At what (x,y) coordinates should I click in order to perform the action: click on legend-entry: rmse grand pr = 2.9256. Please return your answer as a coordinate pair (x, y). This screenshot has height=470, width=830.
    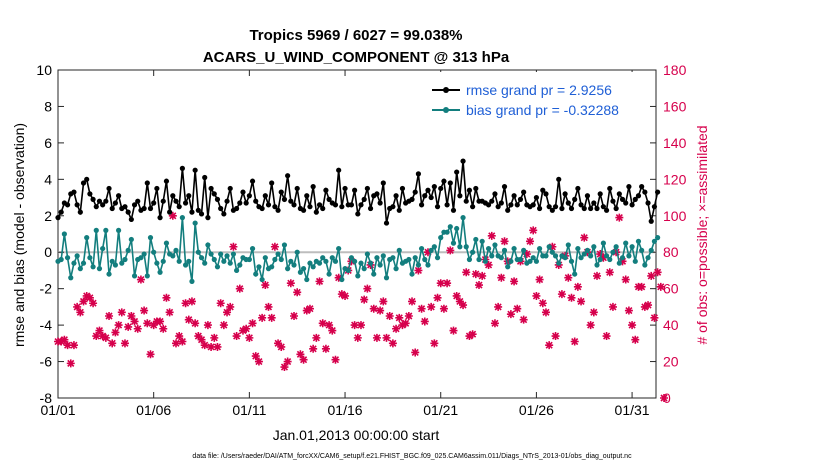
    Looking at the image, I should click on (539, 90).